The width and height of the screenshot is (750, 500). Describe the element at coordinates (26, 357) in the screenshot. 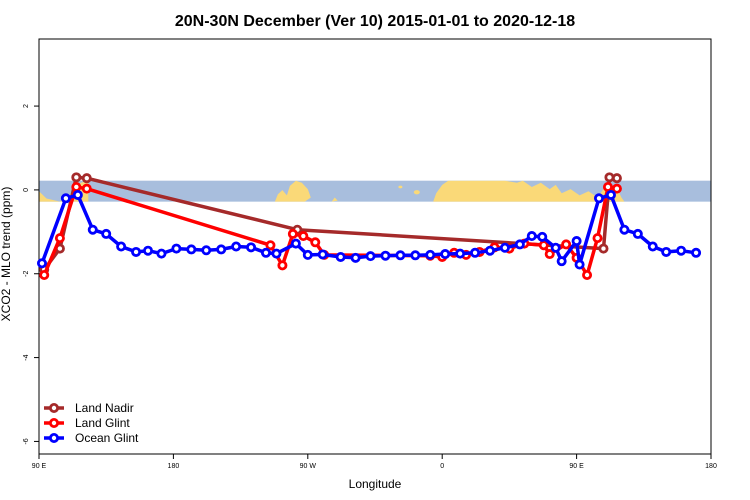

I see `y-tick-label: -4` at that location.